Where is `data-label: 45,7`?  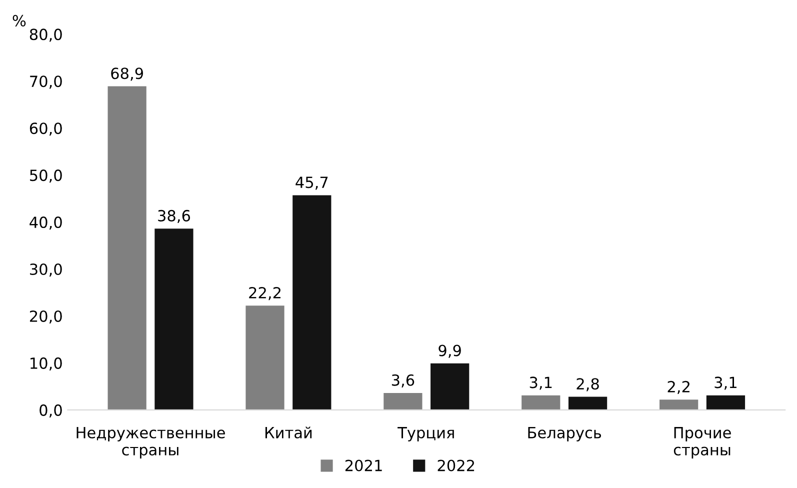
data-label: 45,7 is located at coordinates (312, 183).